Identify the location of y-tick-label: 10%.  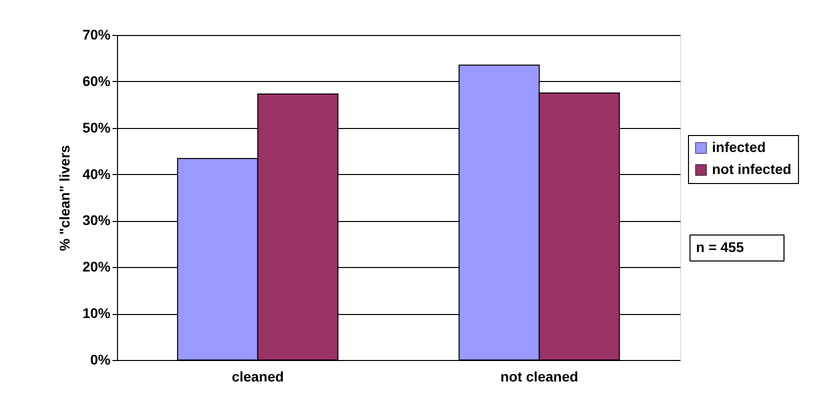
(97, 313).